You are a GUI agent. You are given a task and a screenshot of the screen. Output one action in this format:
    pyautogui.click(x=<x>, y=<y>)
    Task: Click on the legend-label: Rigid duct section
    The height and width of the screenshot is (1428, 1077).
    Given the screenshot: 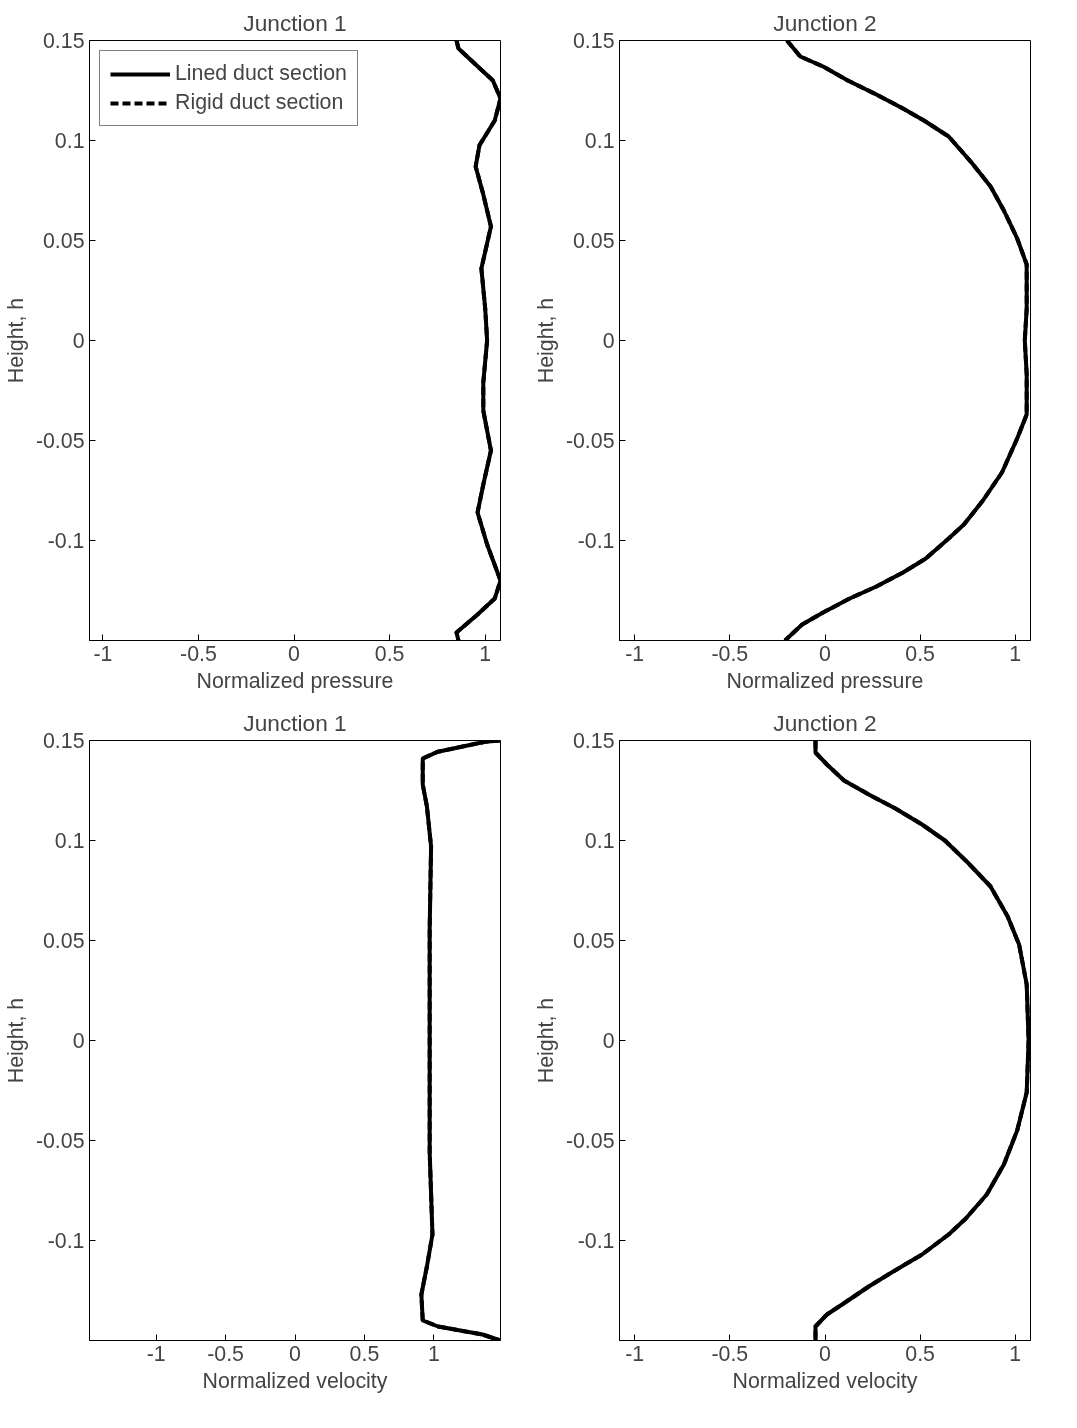 What is the action you would take?
    pyautogui.click(x=259, y=102)
    